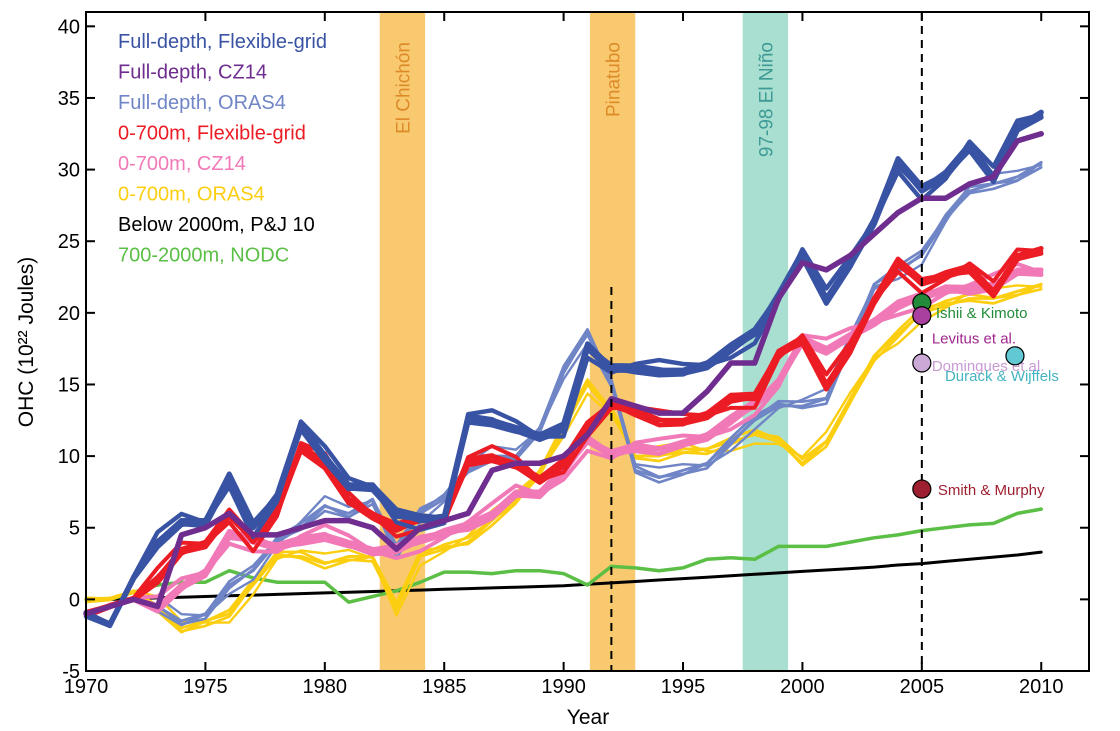 This screenshot has height=731, width=1120. I want to click on y-tick-label-25: 25, so click(69, 242).